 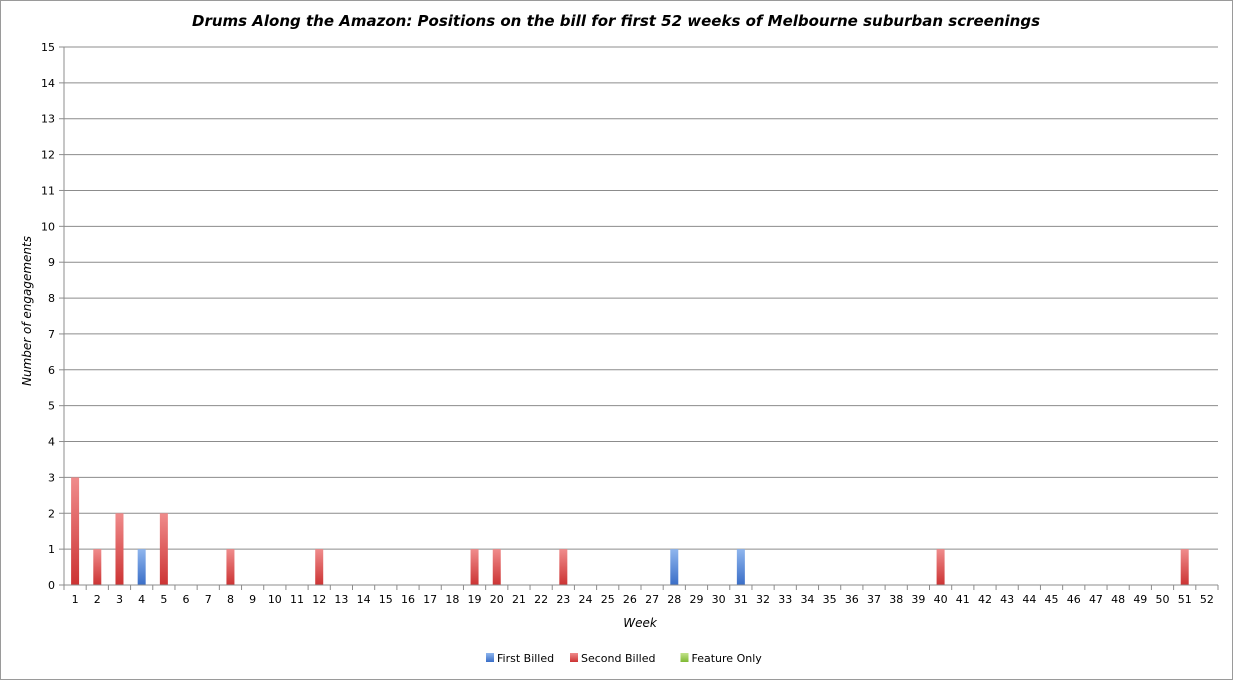 What do you see at coordinates (48, 226) in the screenshot?
I see `y-tick-label: 10` at bounding box center [48, 226].